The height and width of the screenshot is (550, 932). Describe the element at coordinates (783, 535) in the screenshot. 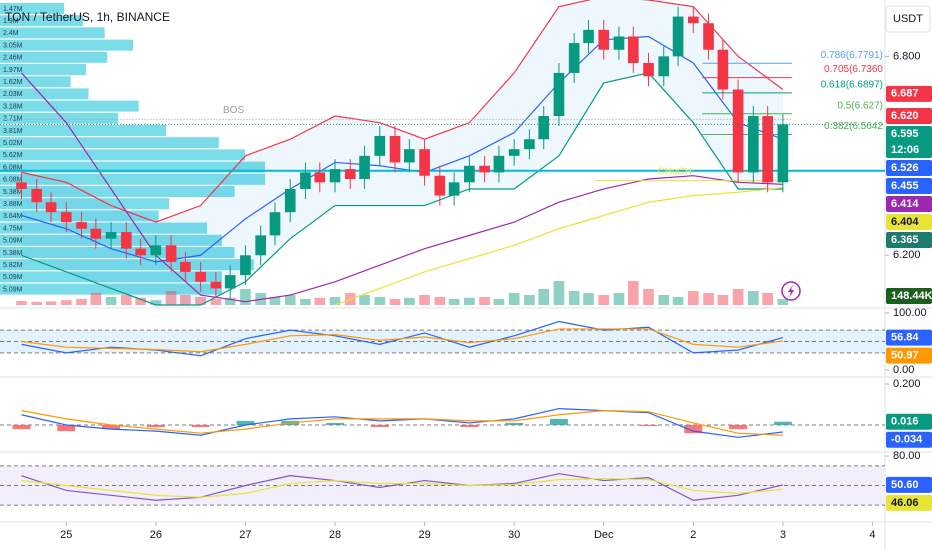

I see `x-tick-label: 3` at that location.